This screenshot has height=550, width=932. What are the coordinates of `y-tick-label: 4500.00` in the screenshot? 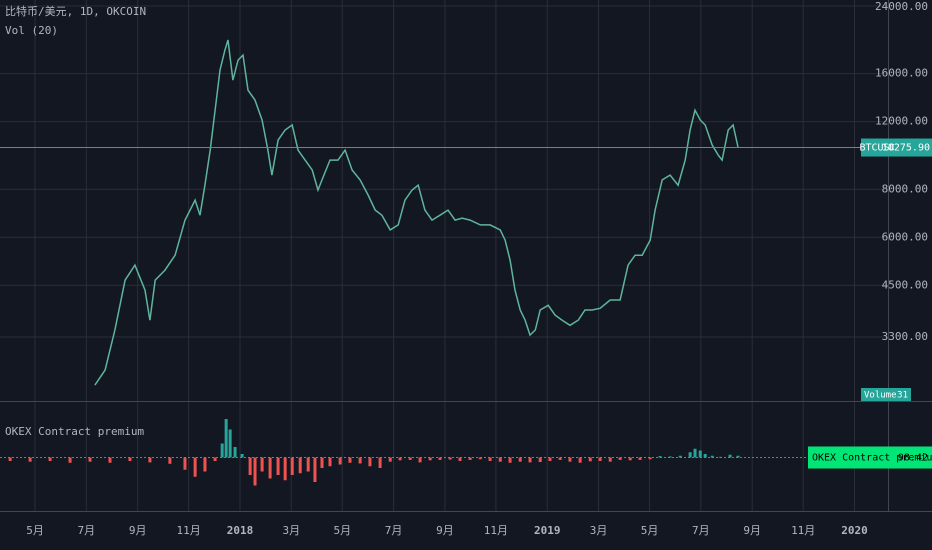 It's located at (905, 284).